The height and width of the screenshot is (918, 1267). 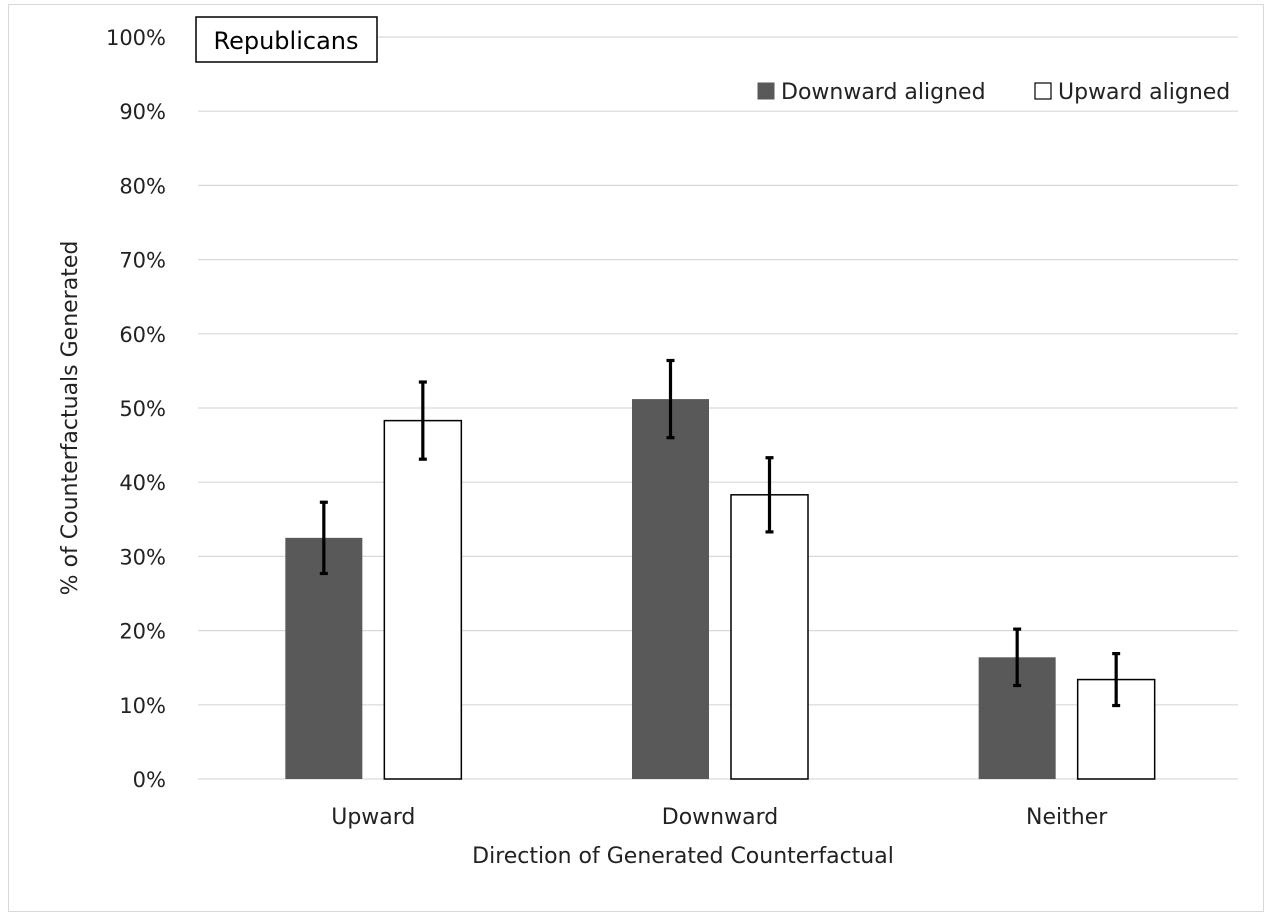 What do you see at coordinates (670, 589) in the screenshot?
I see `bar-downward-aligned-downward` at bounding box center [670, 589].